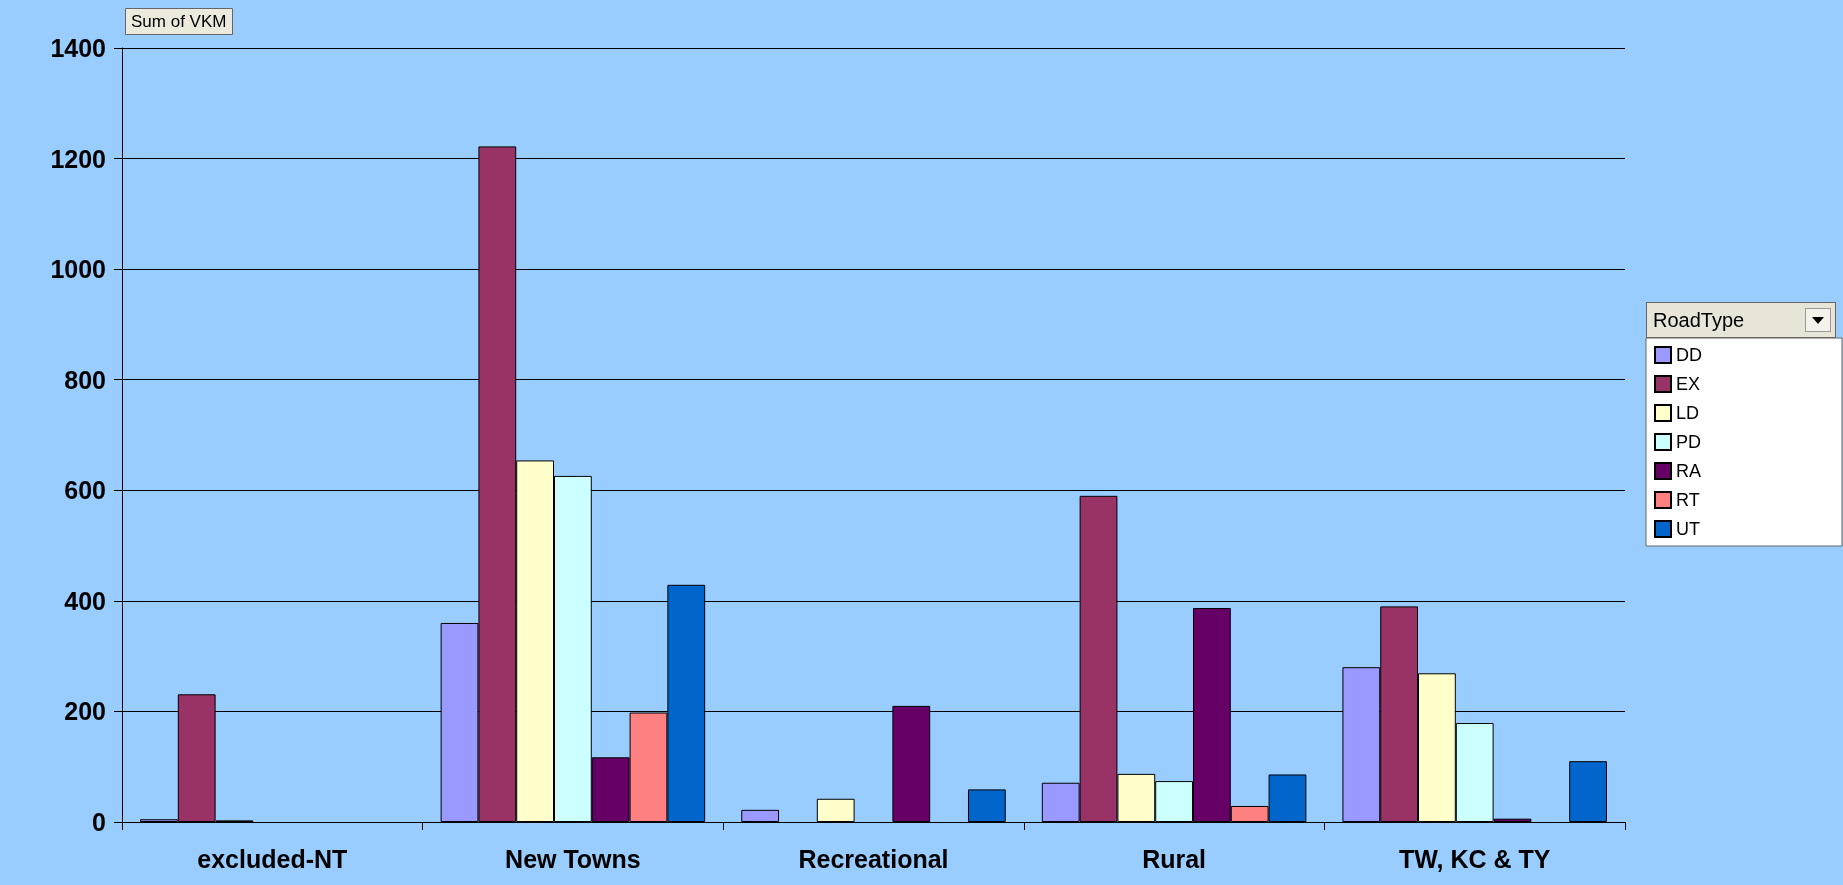 The width and height of the screenshot is (1843, 885). I want to click on y-tick-label: 400, so click(85, 600).